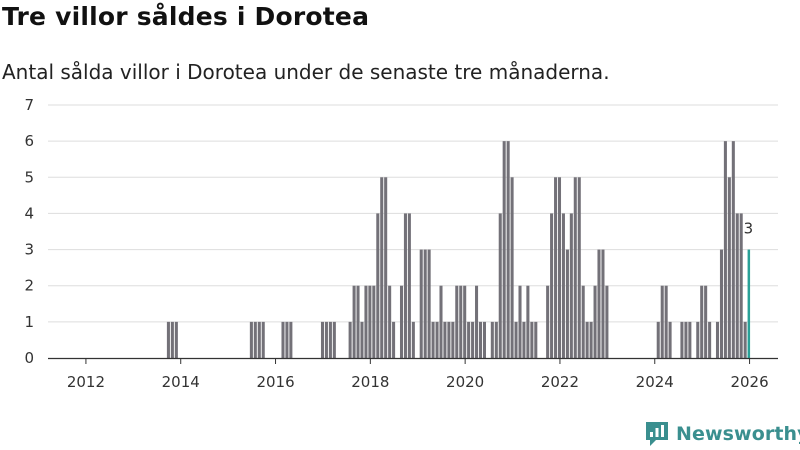 The image size is (800, 450). I want to click on y-axis-ticks: 0 1 2 3 4 5 6 7, so click(29, 231).